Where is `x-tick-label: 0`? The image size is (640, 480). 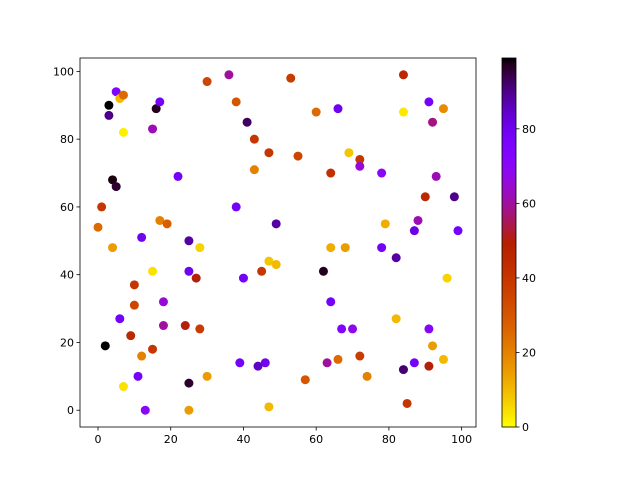
x-tick-label: 0 is located at coordinates (98, 439).